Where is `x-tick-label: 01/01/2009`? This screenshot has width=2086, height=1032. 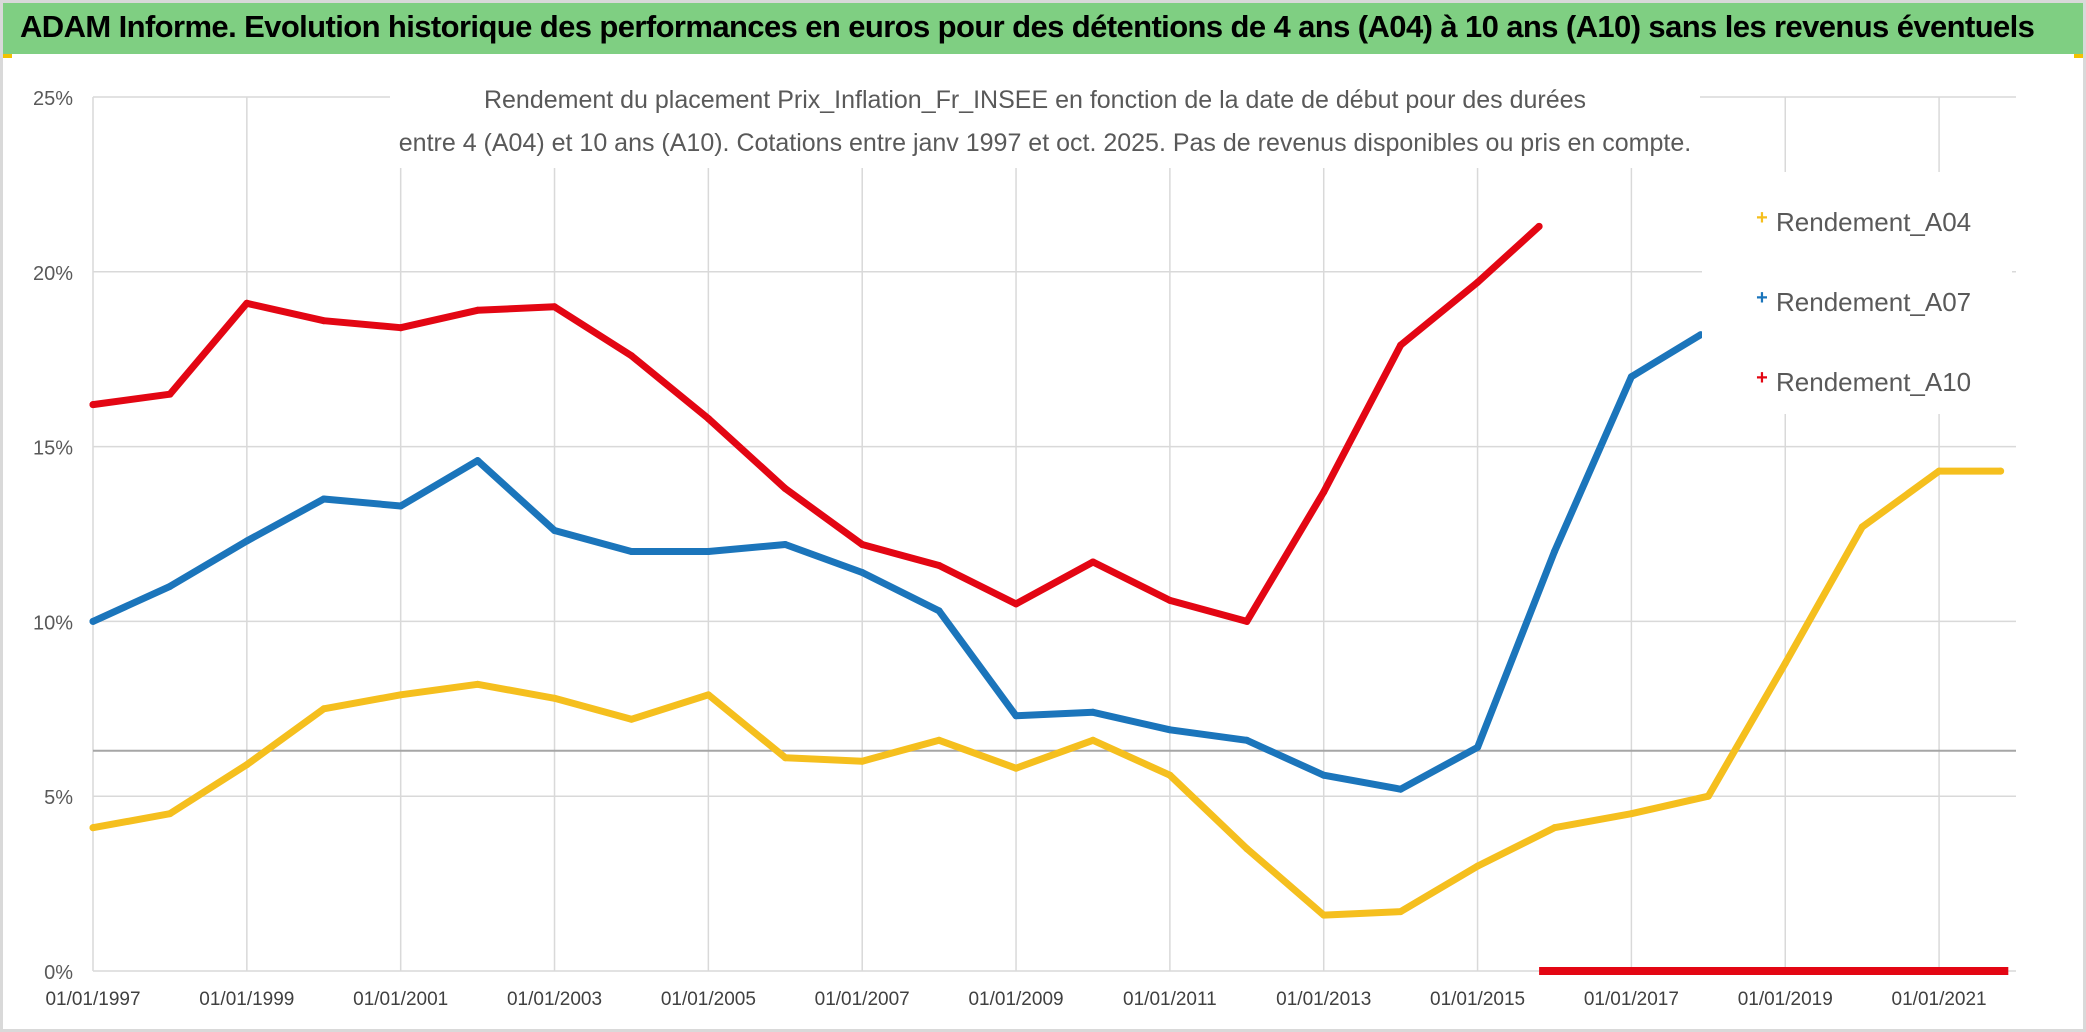 x-tick-label: 01/01/2009 is located at coordinates (1015, 999).